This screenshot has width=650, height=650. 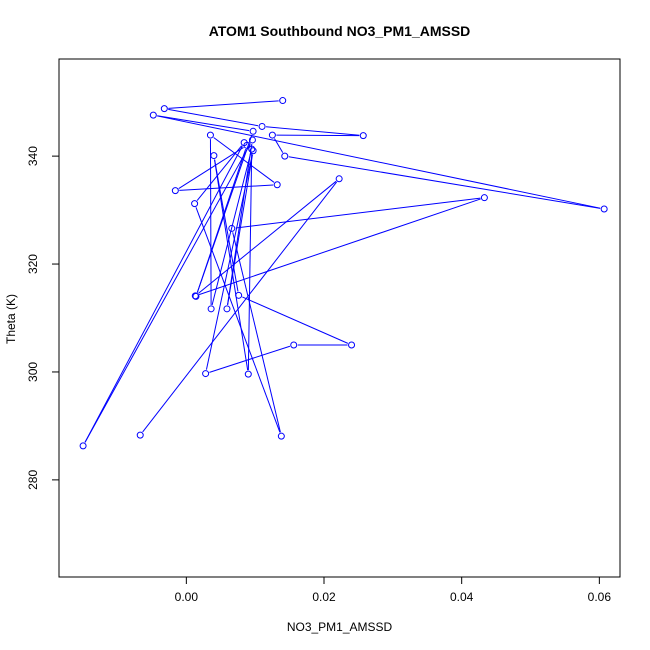 What do you see at coordinates (33, 480) in the screenshot?
I see `y-tick-label: 280` at bounding box center [33, 480].